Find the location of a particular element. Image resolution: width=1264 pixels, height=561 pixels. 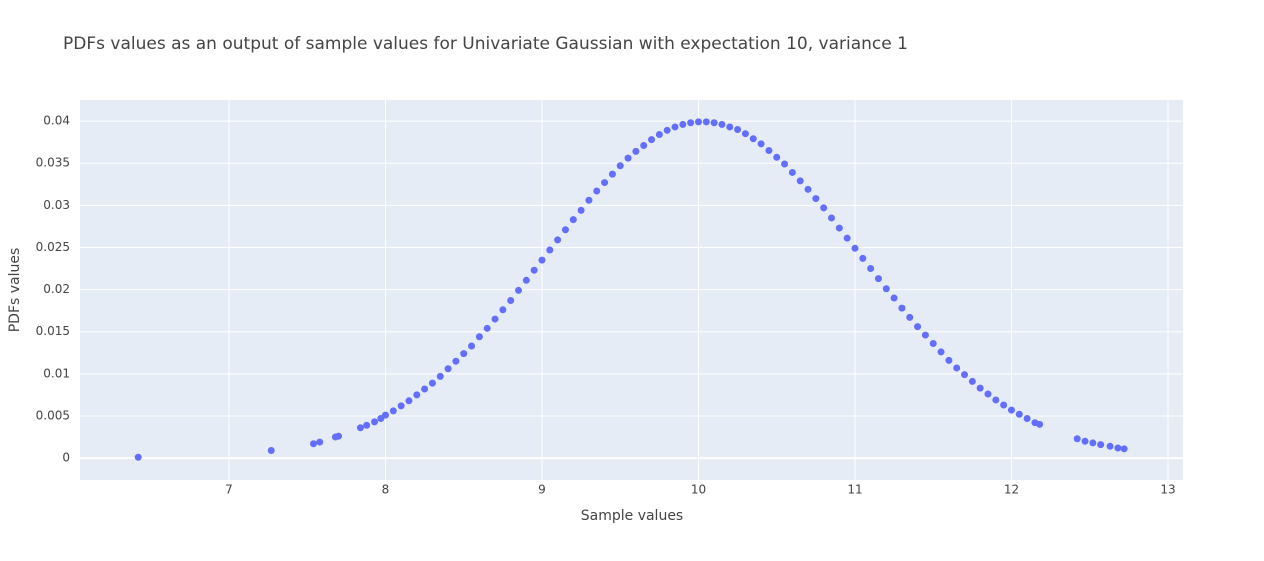

x-tick-label: 12 is located at coordinates (1011, 490).